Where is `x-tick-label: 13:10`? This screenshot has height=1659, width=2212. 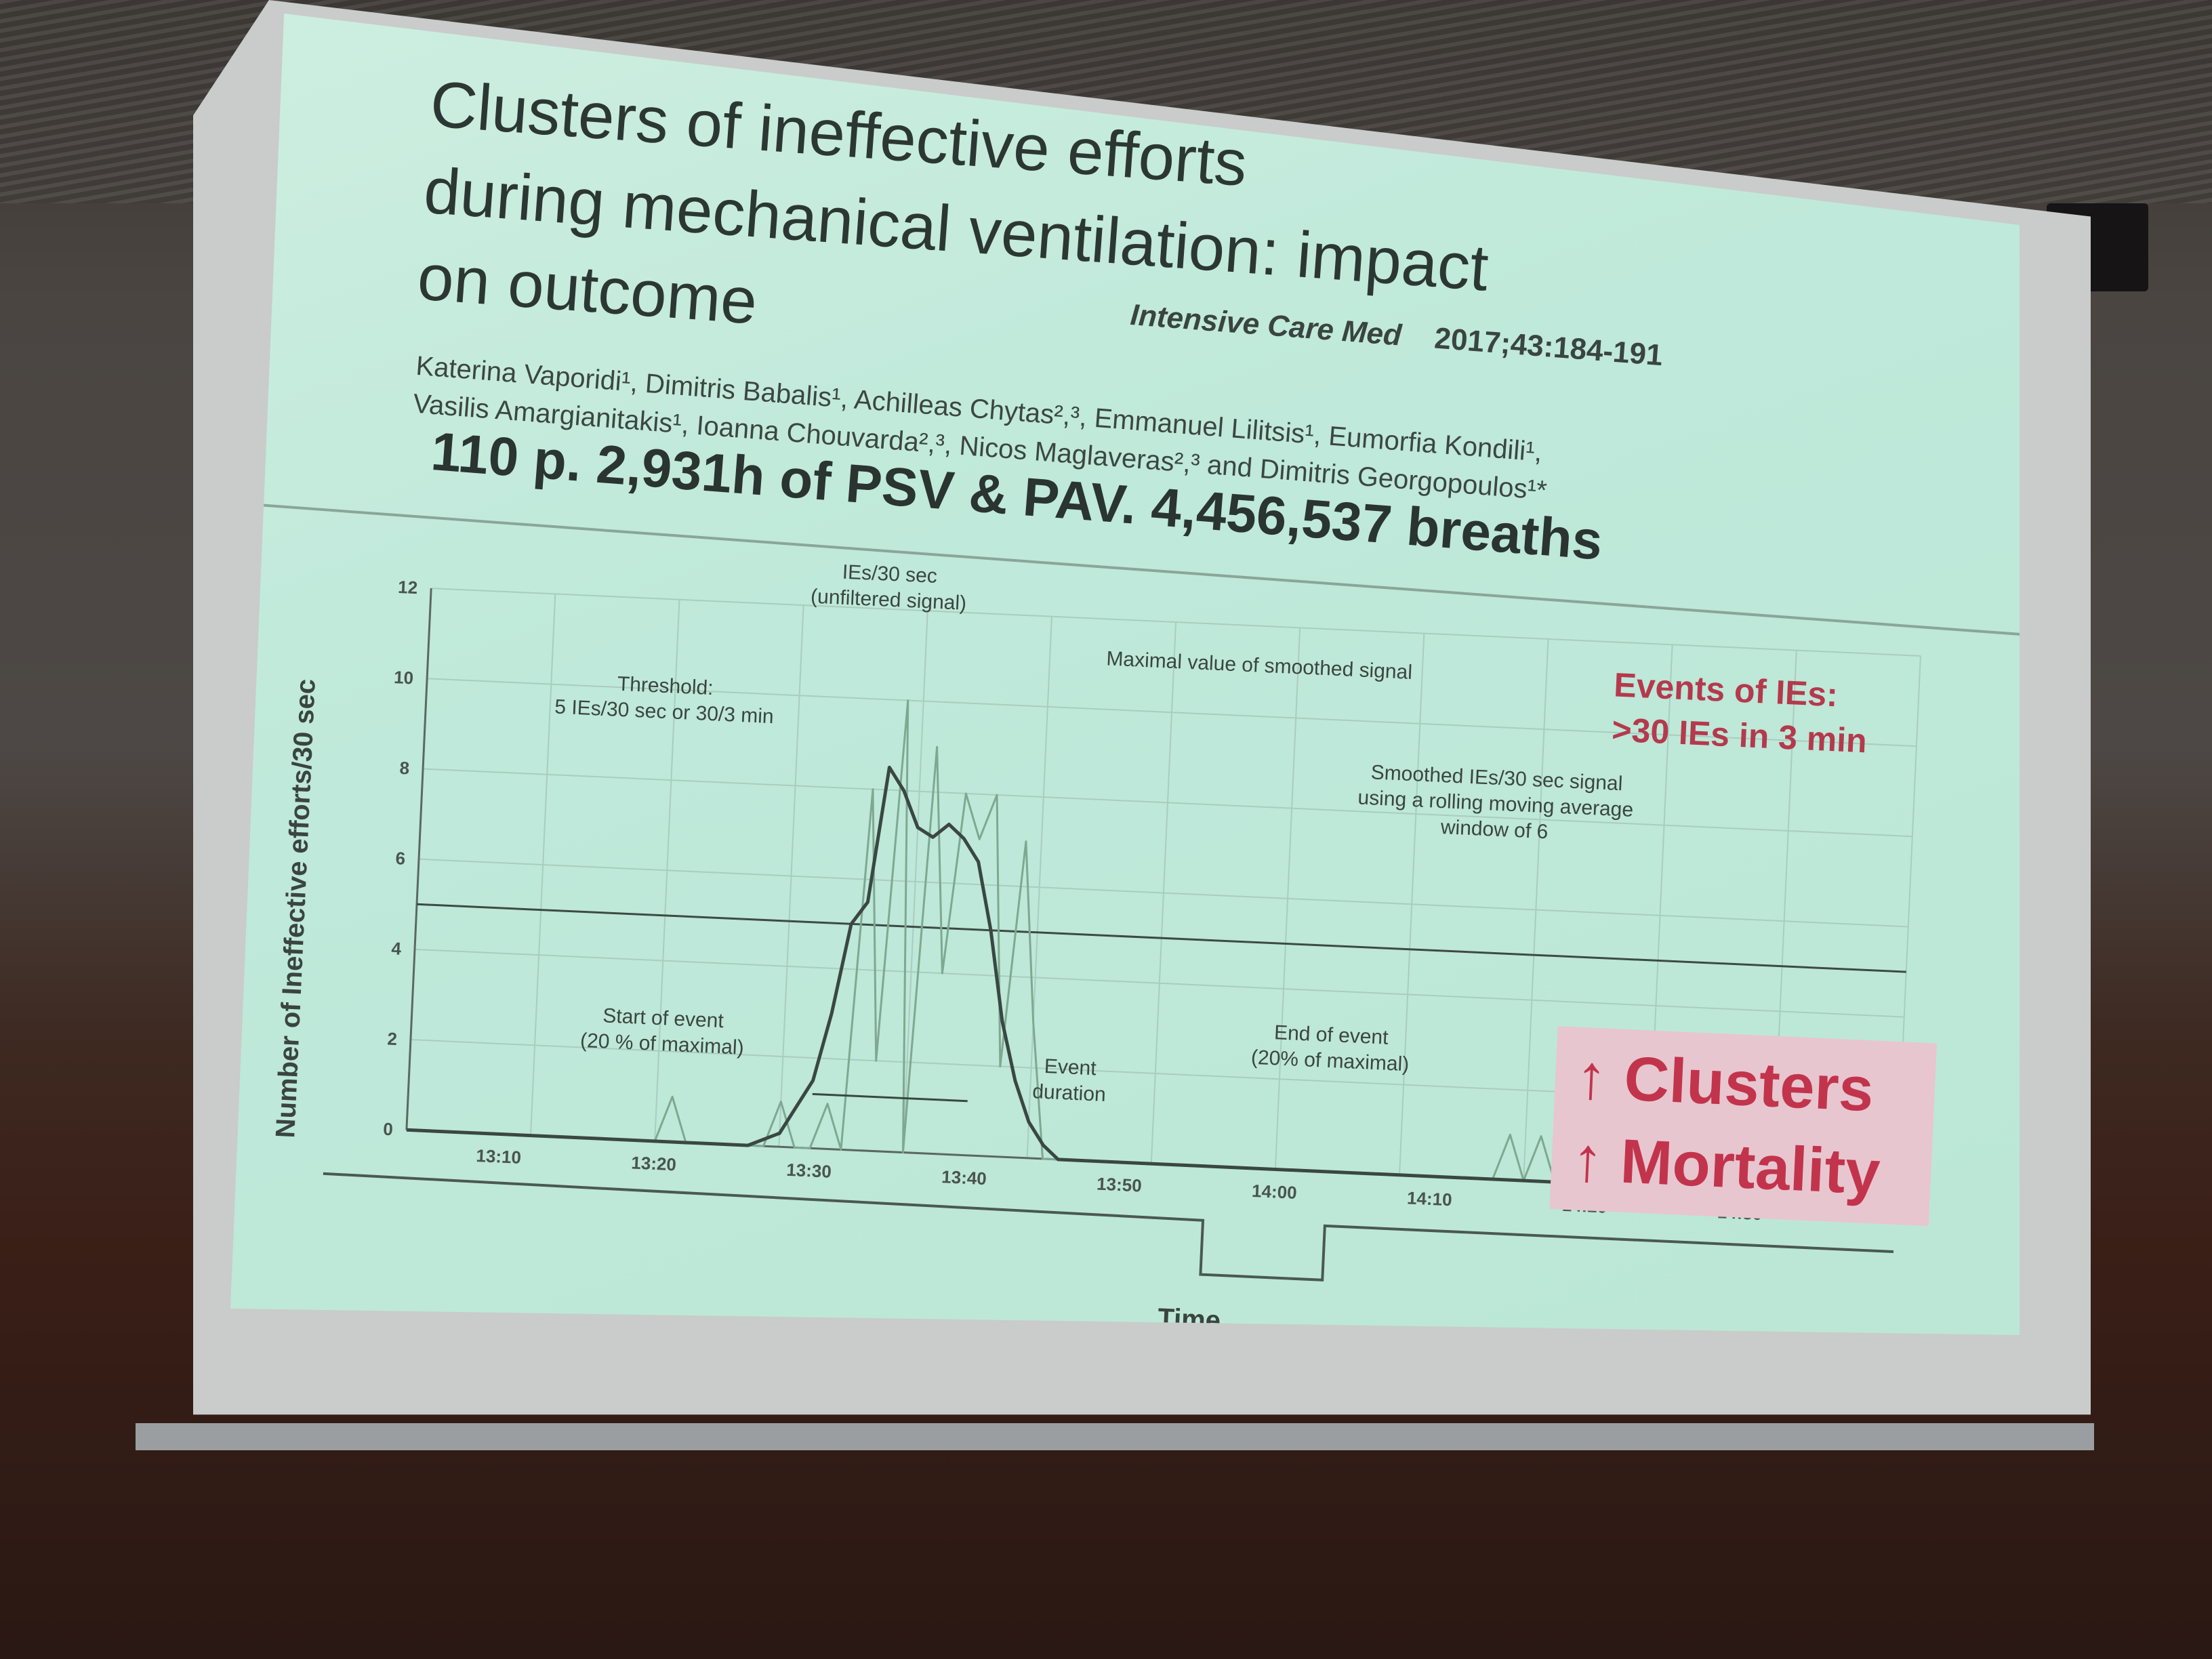
x-tick-label: 13:10 is located at coordinates (499, 1156).